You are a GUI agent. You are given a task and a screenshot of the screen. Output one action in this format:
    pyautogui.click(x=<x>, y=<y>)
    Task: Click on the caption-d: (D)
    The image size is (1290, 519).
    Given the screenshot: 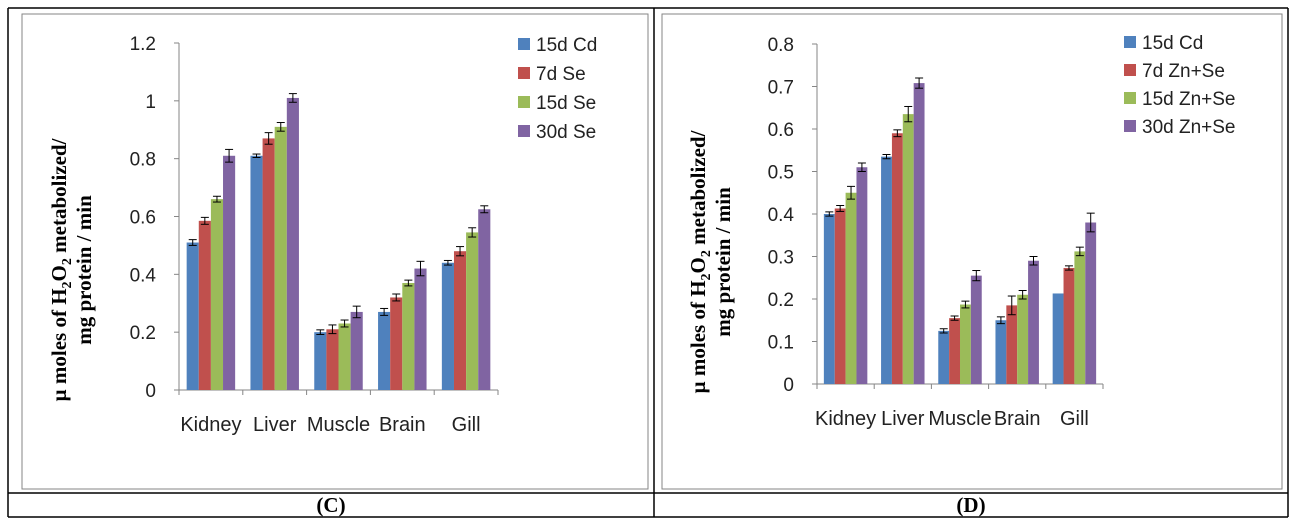 What is the action you would take?
    pyautogui.click(x=970, y=505)
    